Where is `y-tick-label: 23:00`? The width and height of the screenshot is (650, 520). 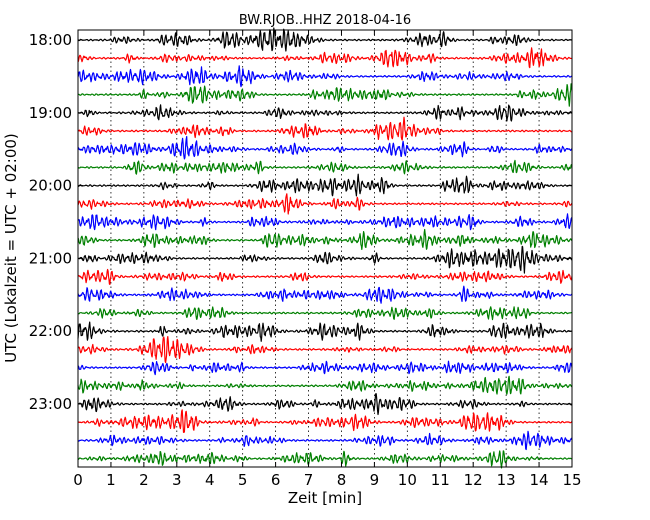
y-tick-label: 23:00 is located at coordinates (50, 404).